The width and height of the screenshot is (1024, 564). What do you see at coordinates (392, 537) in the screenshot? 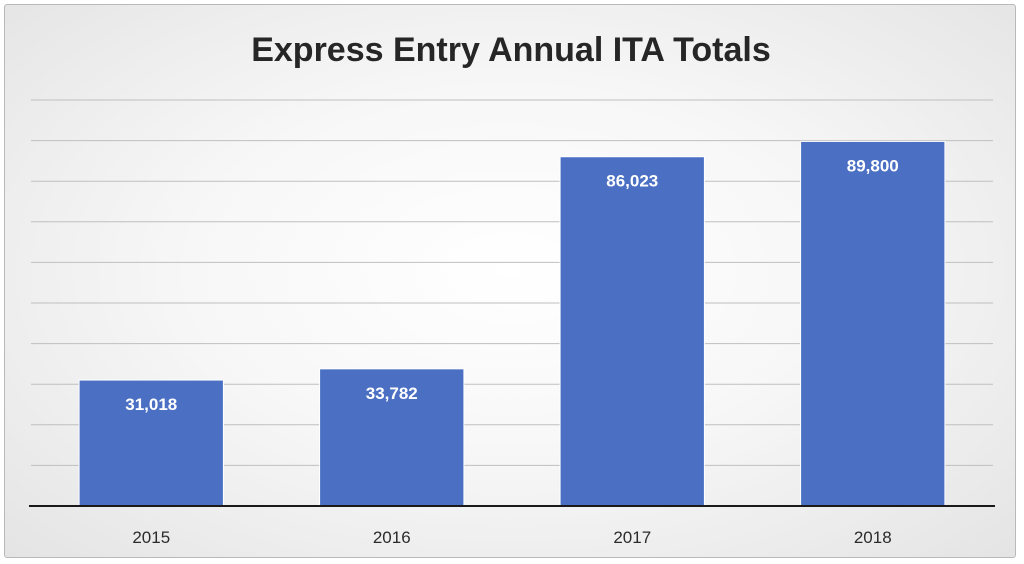
I see `x-tick-label: 2016` at bounding box center [392, 537].